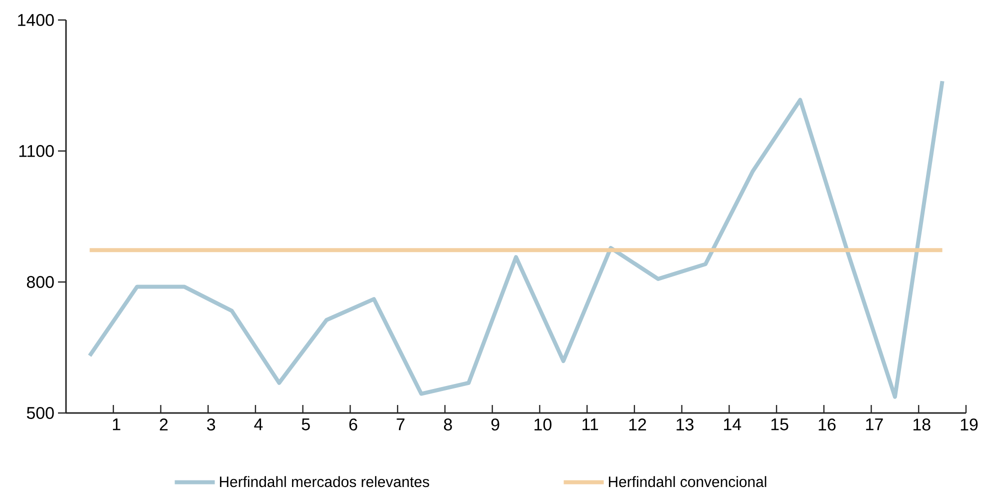 This screenshot has width=989, height=502. I want to click on x-tick-label: 10, so click(543, 424).